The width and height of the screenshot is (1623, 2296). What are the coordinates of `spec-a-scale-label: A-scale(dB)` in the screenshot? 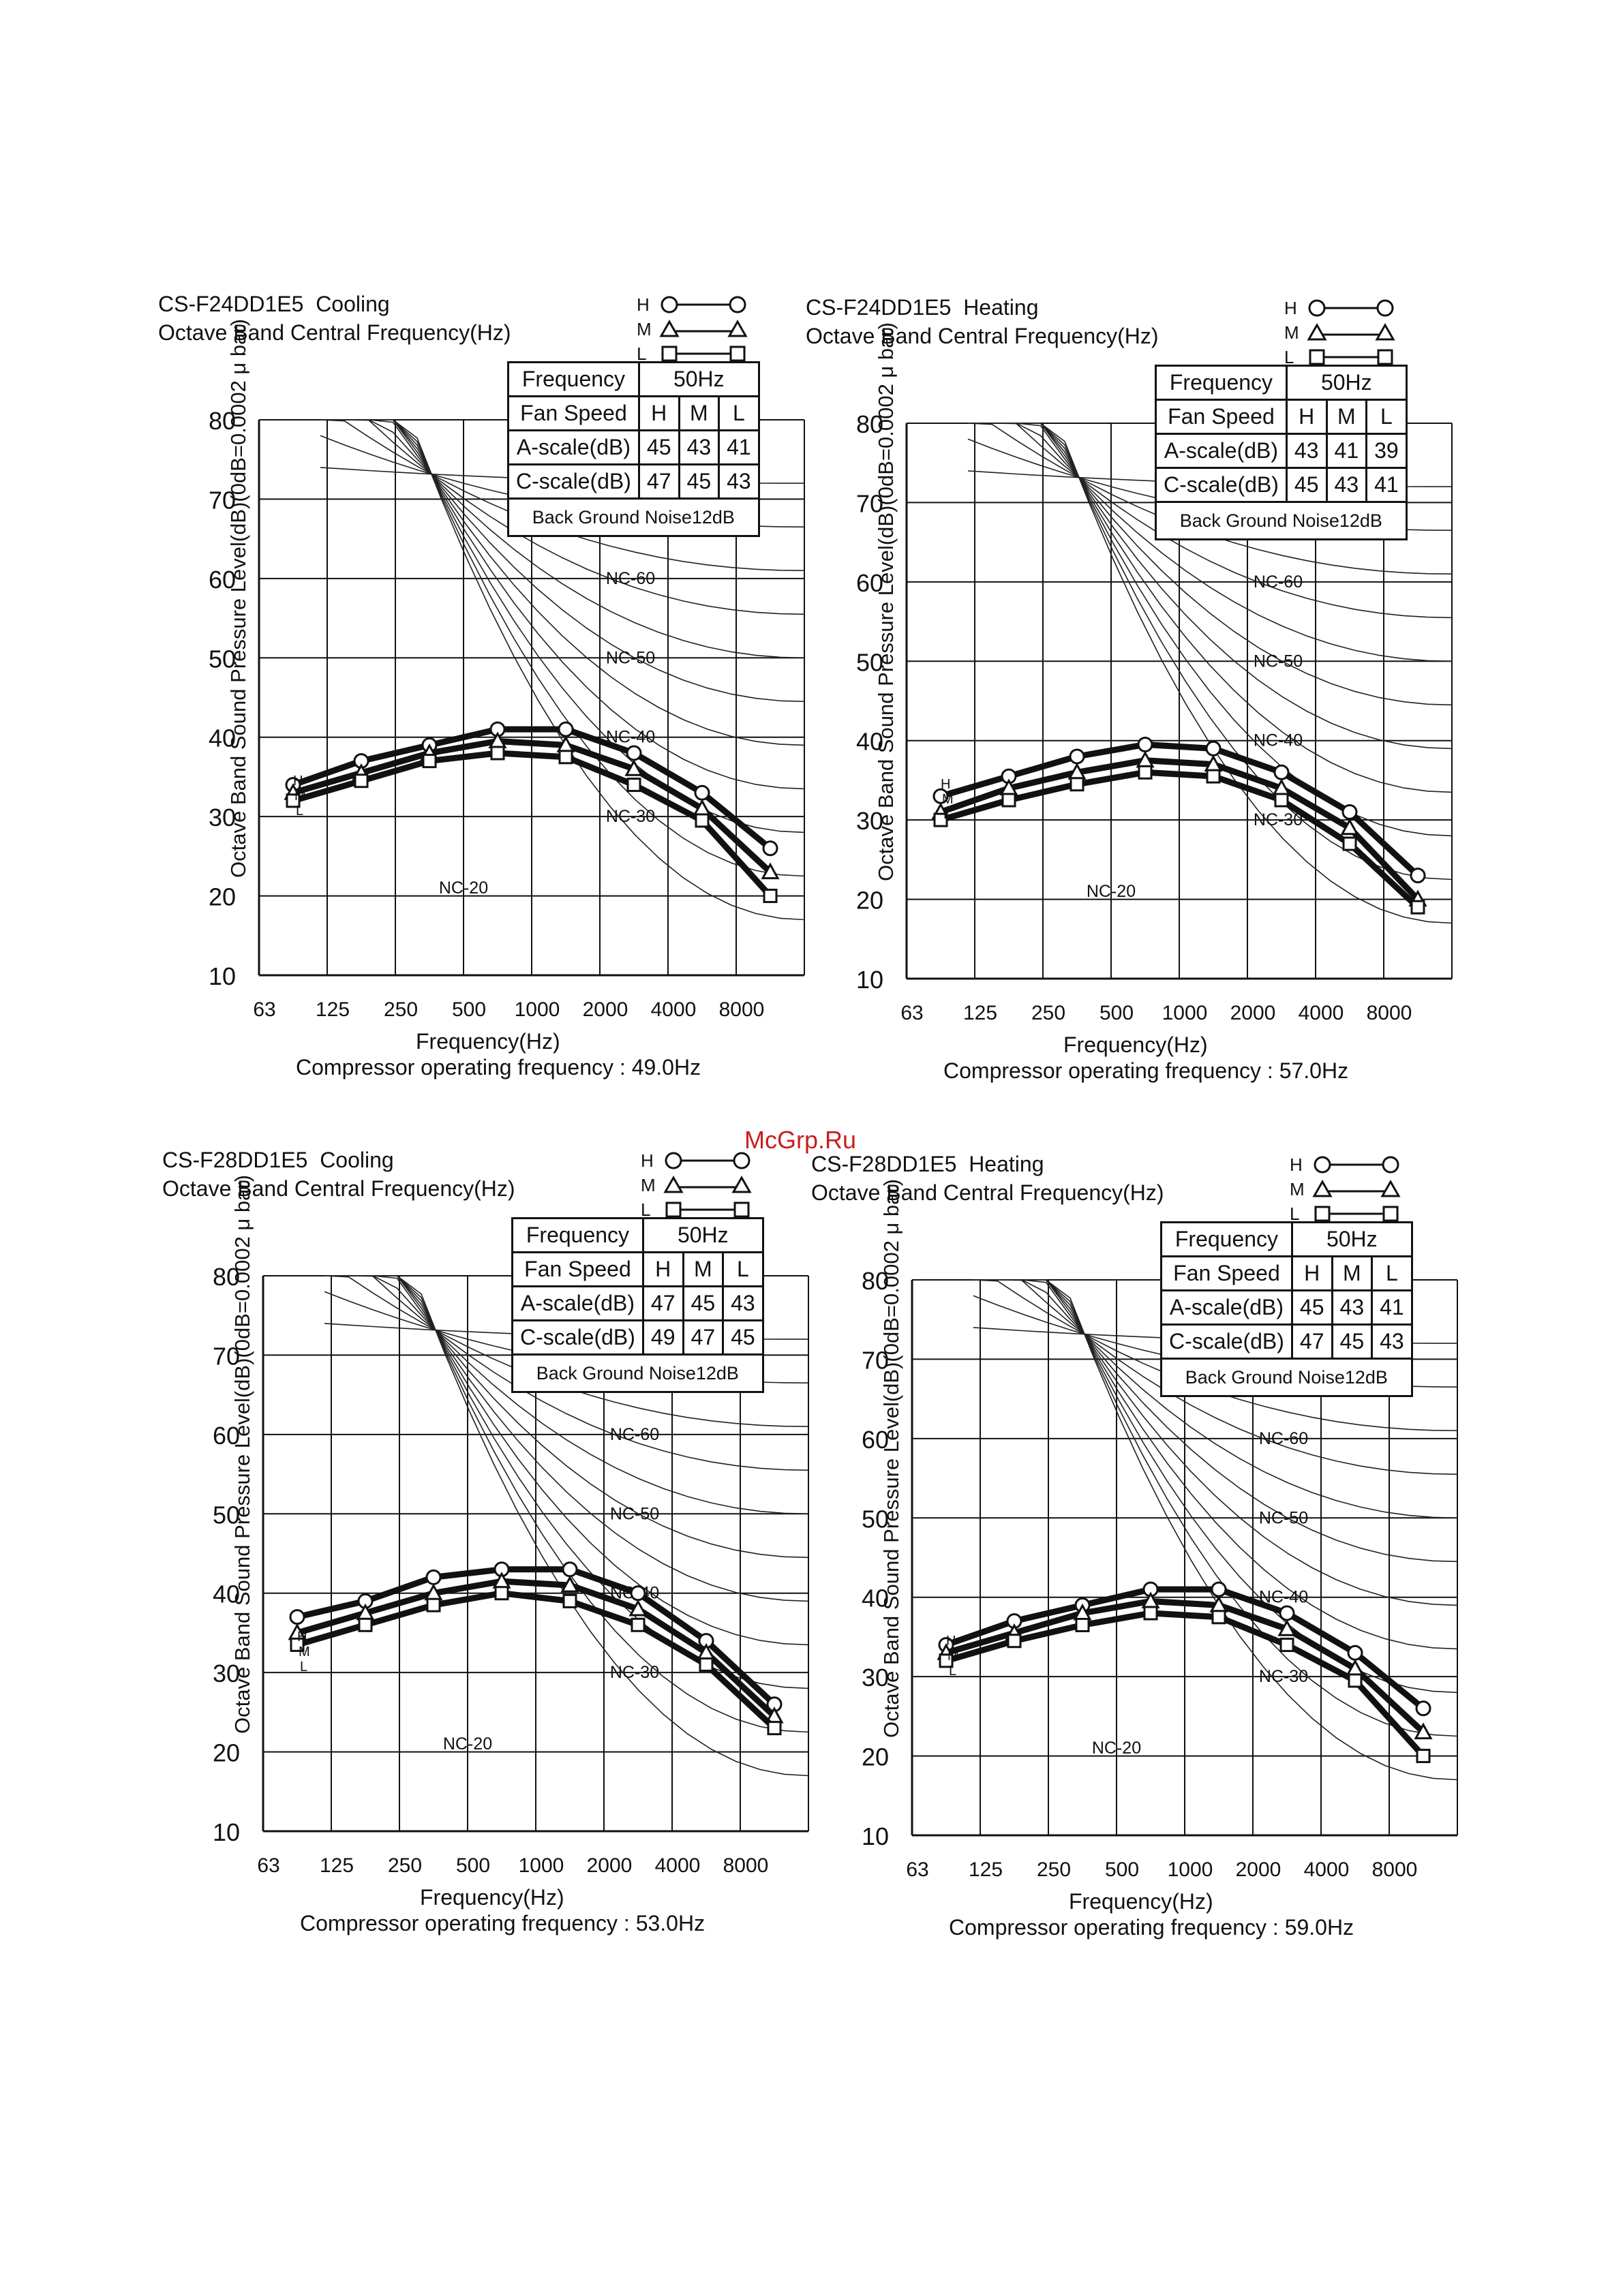 It's located at (1221, 451).